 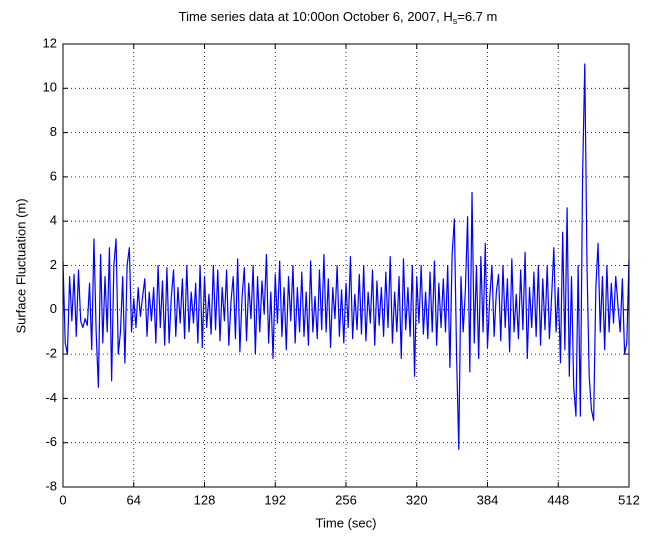 What do you see at coordinates (346, 499) in the screenshot?
I see `x-tick-label: 256` at bounding box center [346, 499].